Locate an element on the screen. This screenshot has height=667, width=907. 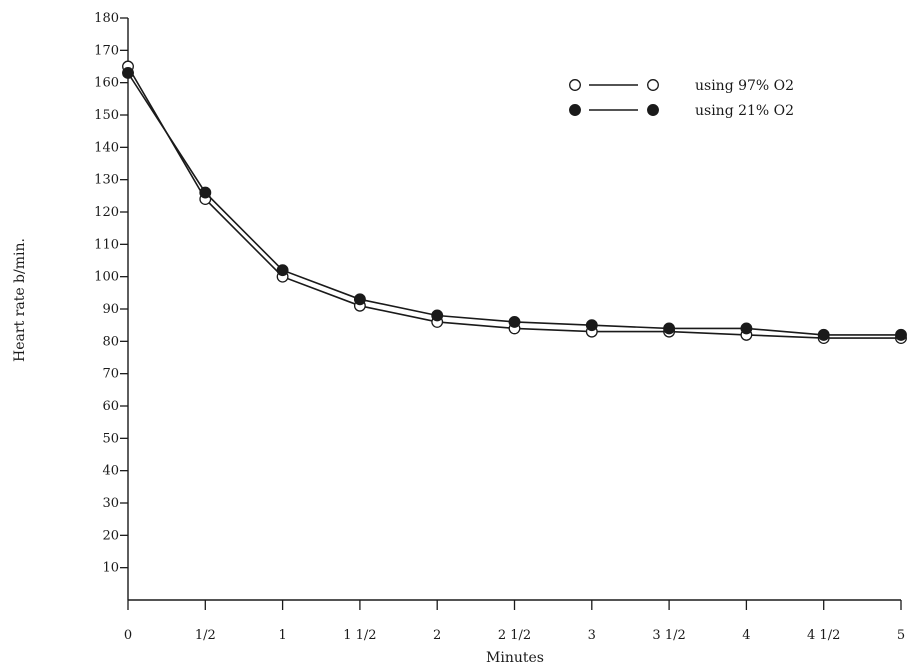
x-tick-label: 0 is located at coordinates (128, 635).